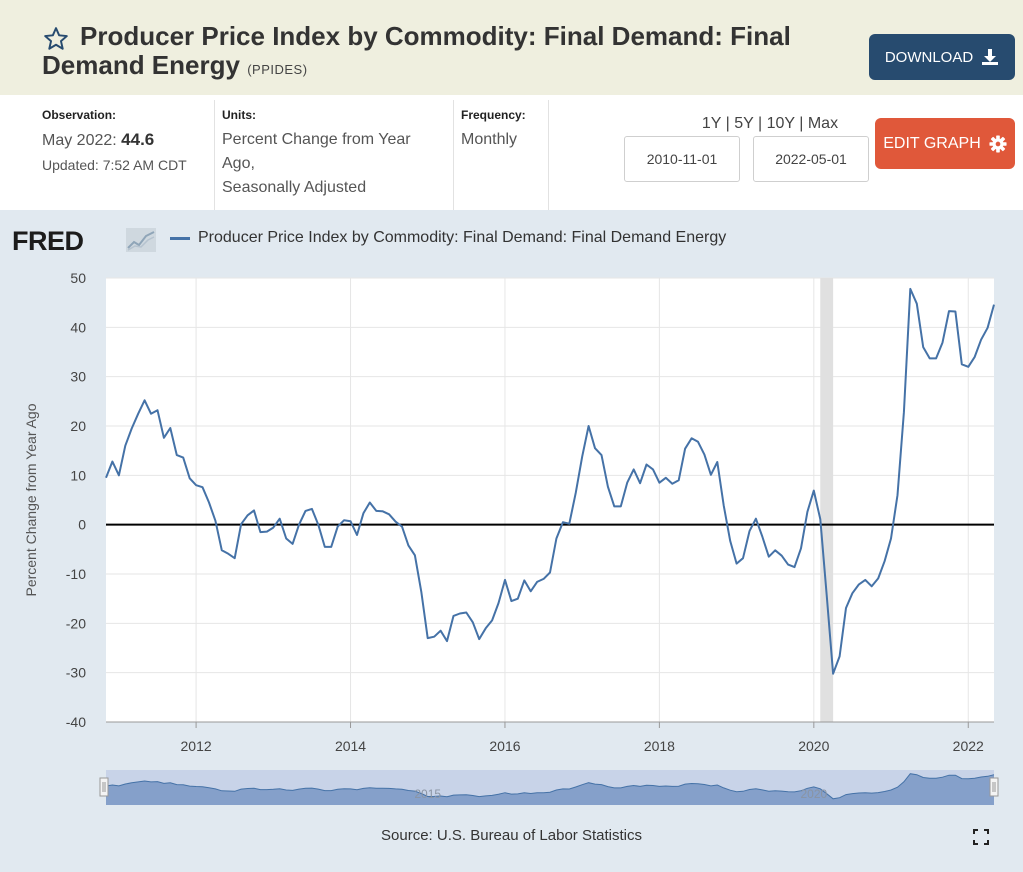 This screenshot has height=872, width=1023. I want to click on edit-graph-button: EDIT GRAPH, so click(945, 143).